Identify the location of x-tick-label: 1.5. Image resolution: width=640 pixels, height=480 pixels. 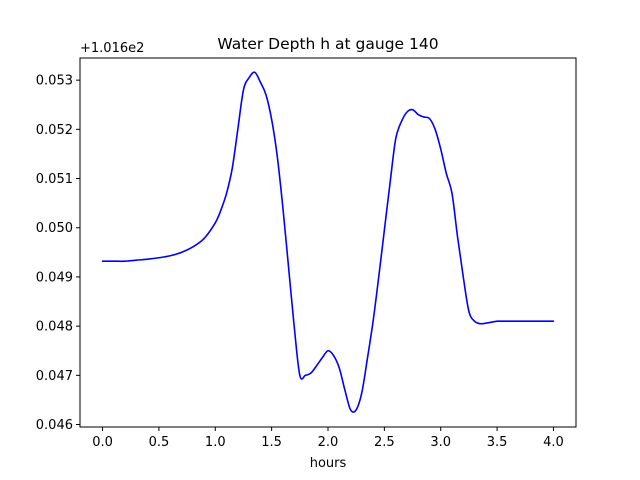
(271, 442).